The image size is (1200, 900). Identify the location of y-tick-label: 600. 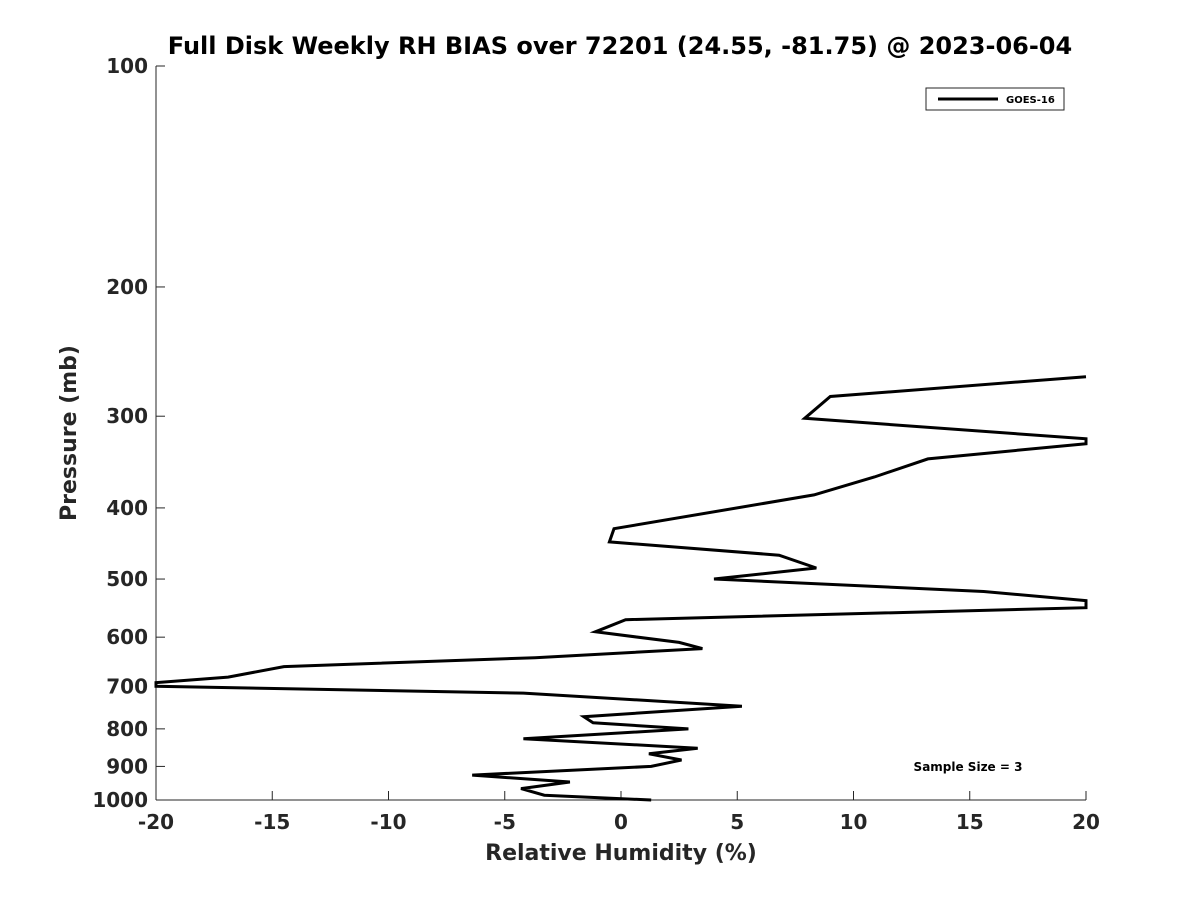
(127, 637).